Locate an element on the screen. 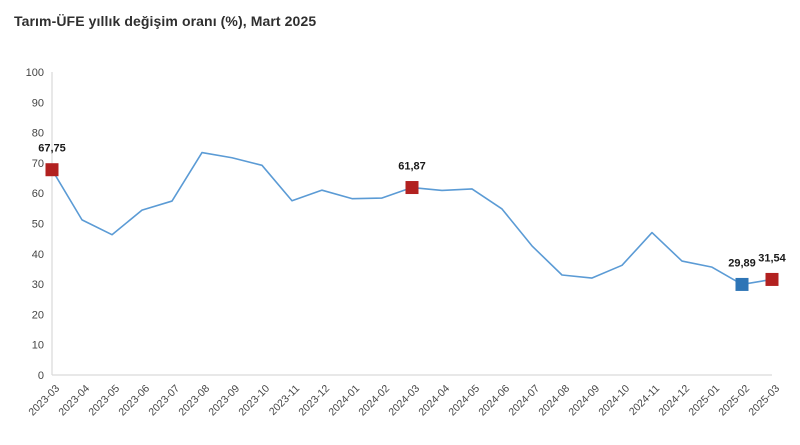  x-axis-tick-label: 2024-01 is located at coordinates (344, 401).